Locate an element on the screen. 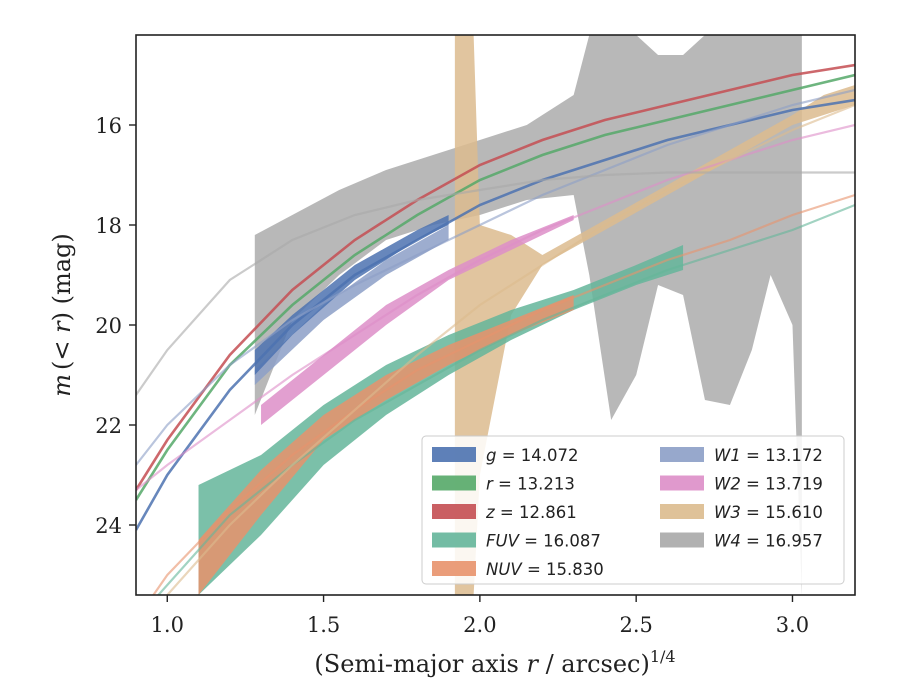 This screenshot has height=700, width=900. legend-swatch-w4 is located at coordinates (682, 540).